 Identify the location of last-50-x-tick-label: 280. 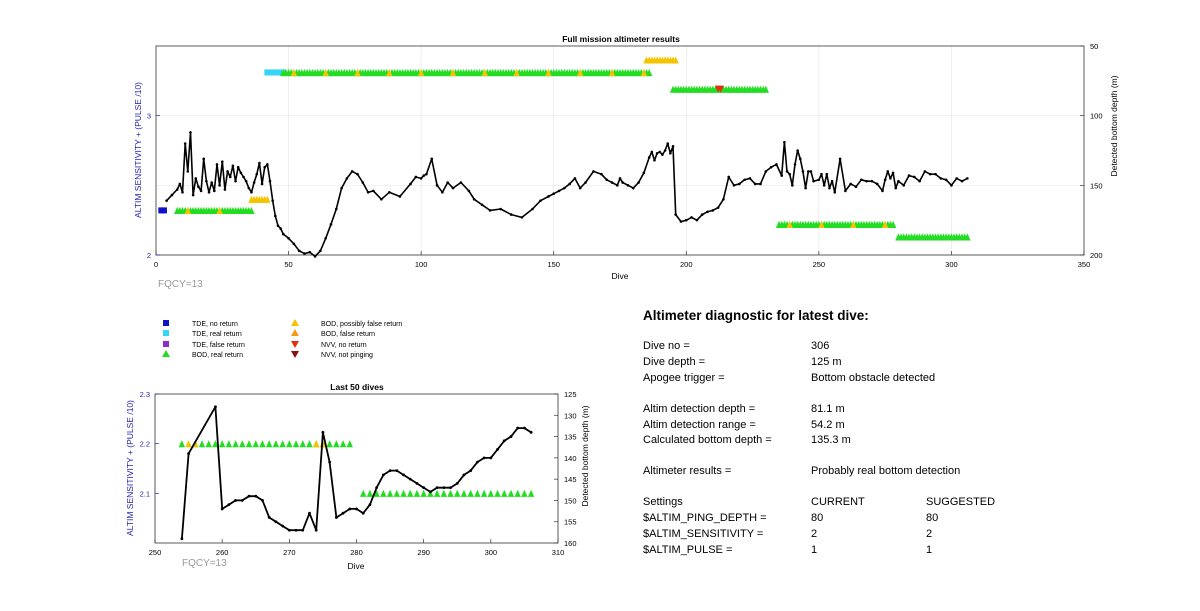
(356, 552).